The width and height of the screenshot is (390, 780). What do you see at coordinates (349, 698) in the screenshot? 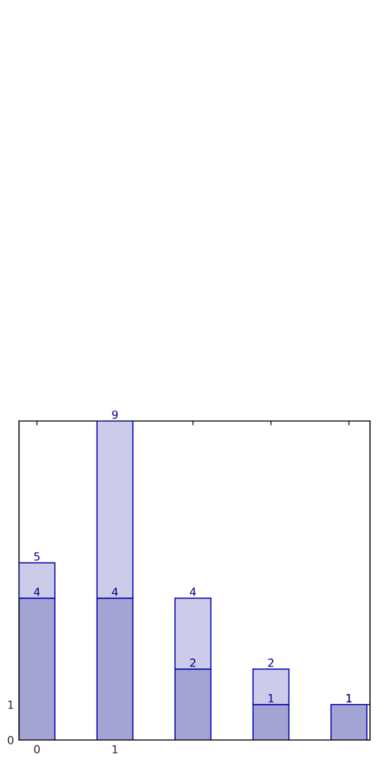
I see `total-label: 1` at bounding box center [349, 698].